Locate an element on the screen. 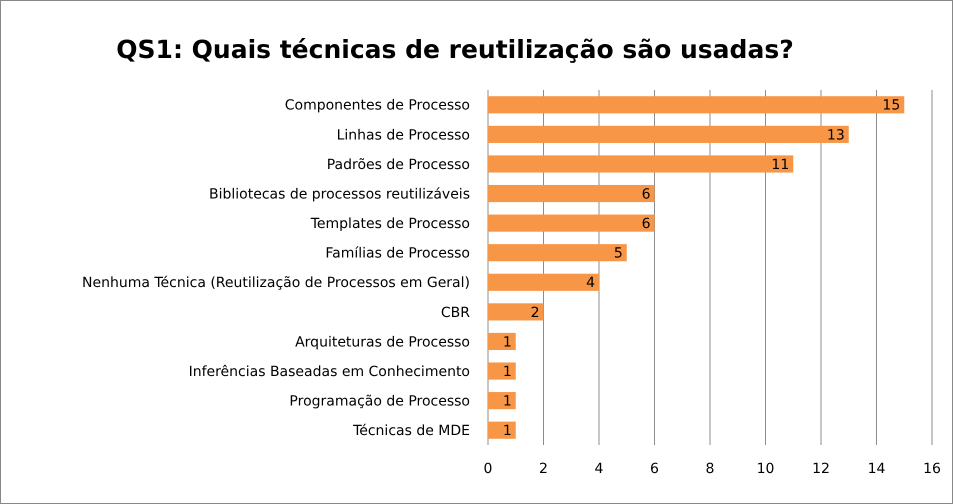 This screenshot has height=504, width=953. data-label: 15 is located at coordinates (891, 106).